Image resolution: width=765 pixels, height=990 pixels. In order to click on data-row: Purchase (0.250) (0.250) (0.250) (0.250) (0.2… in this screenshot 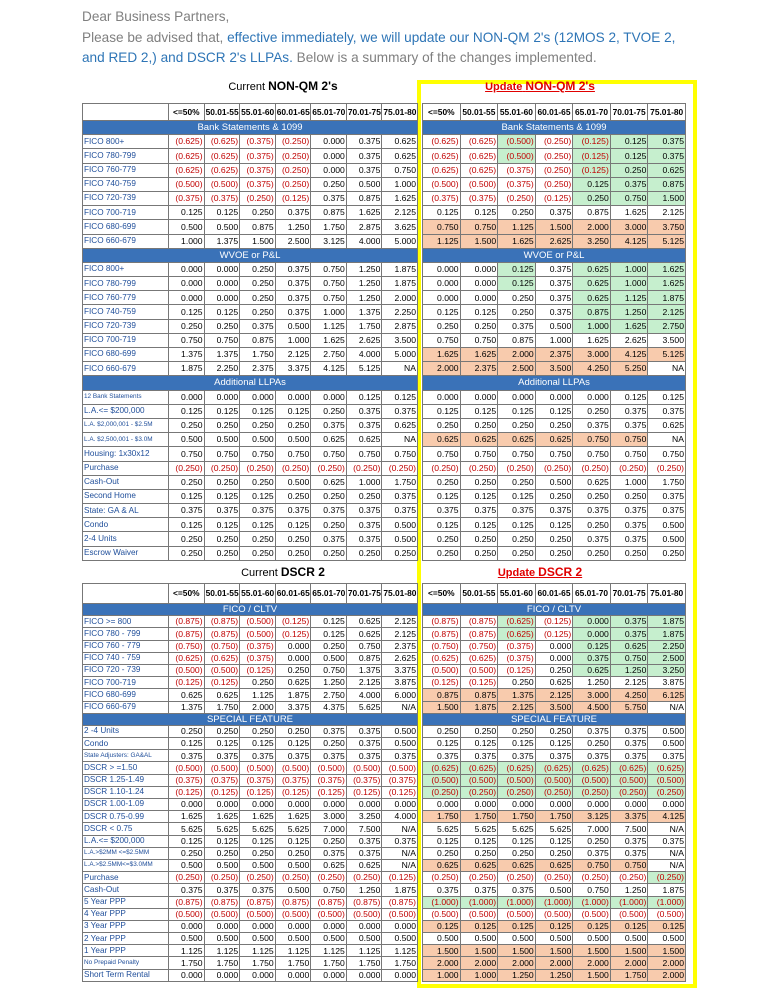, I will do `click(250, 468)`.